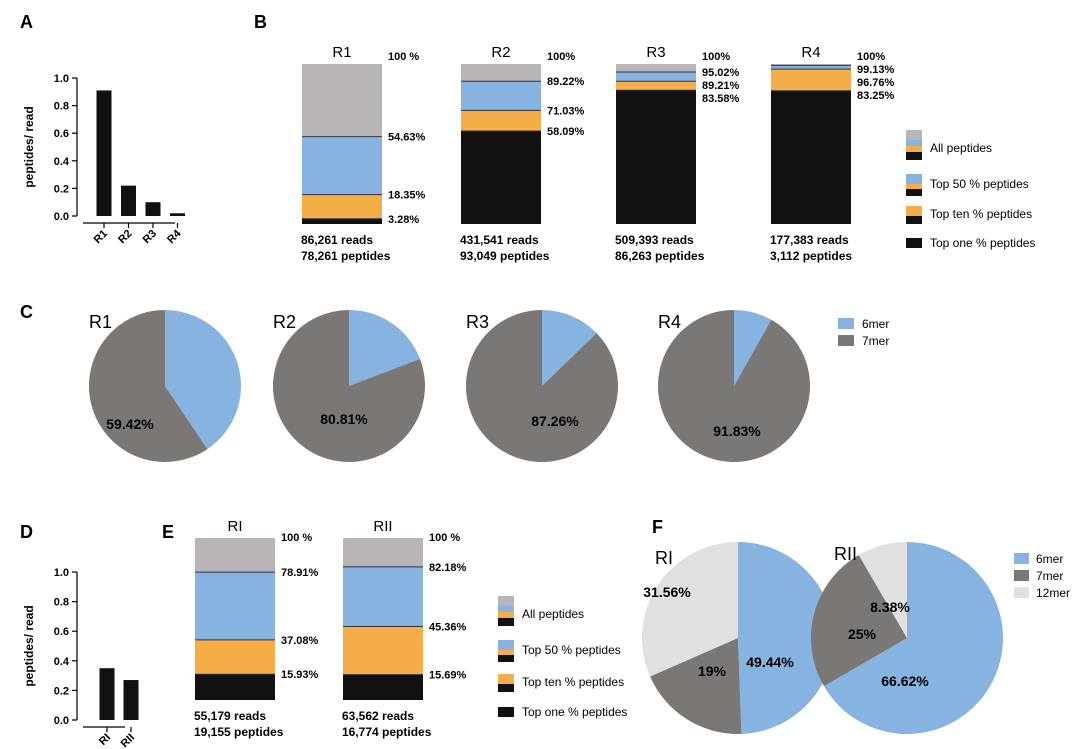 This screenshot has height=749, width=1080. Describe the element at coordinates (26, 532) in the screenshot. I see `panel-label-d: D` at that location.